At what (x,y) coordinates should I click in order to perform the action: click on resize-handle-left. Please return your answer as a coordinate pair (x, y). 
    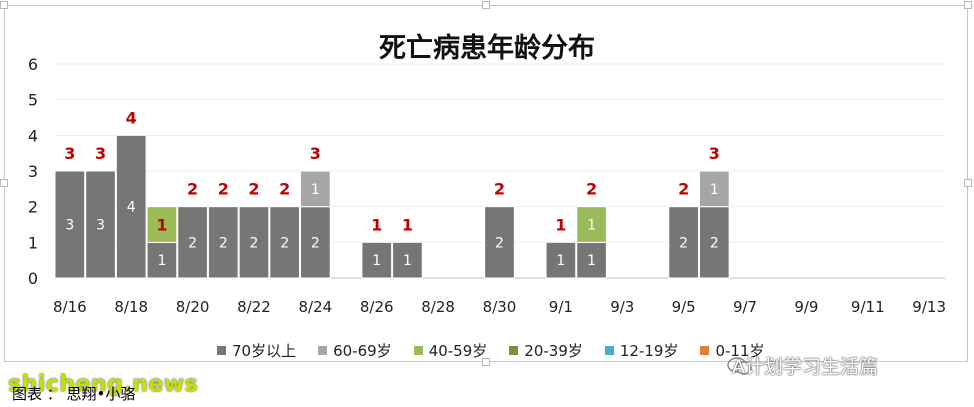
    Looking at the image, I should click on (4, 183).